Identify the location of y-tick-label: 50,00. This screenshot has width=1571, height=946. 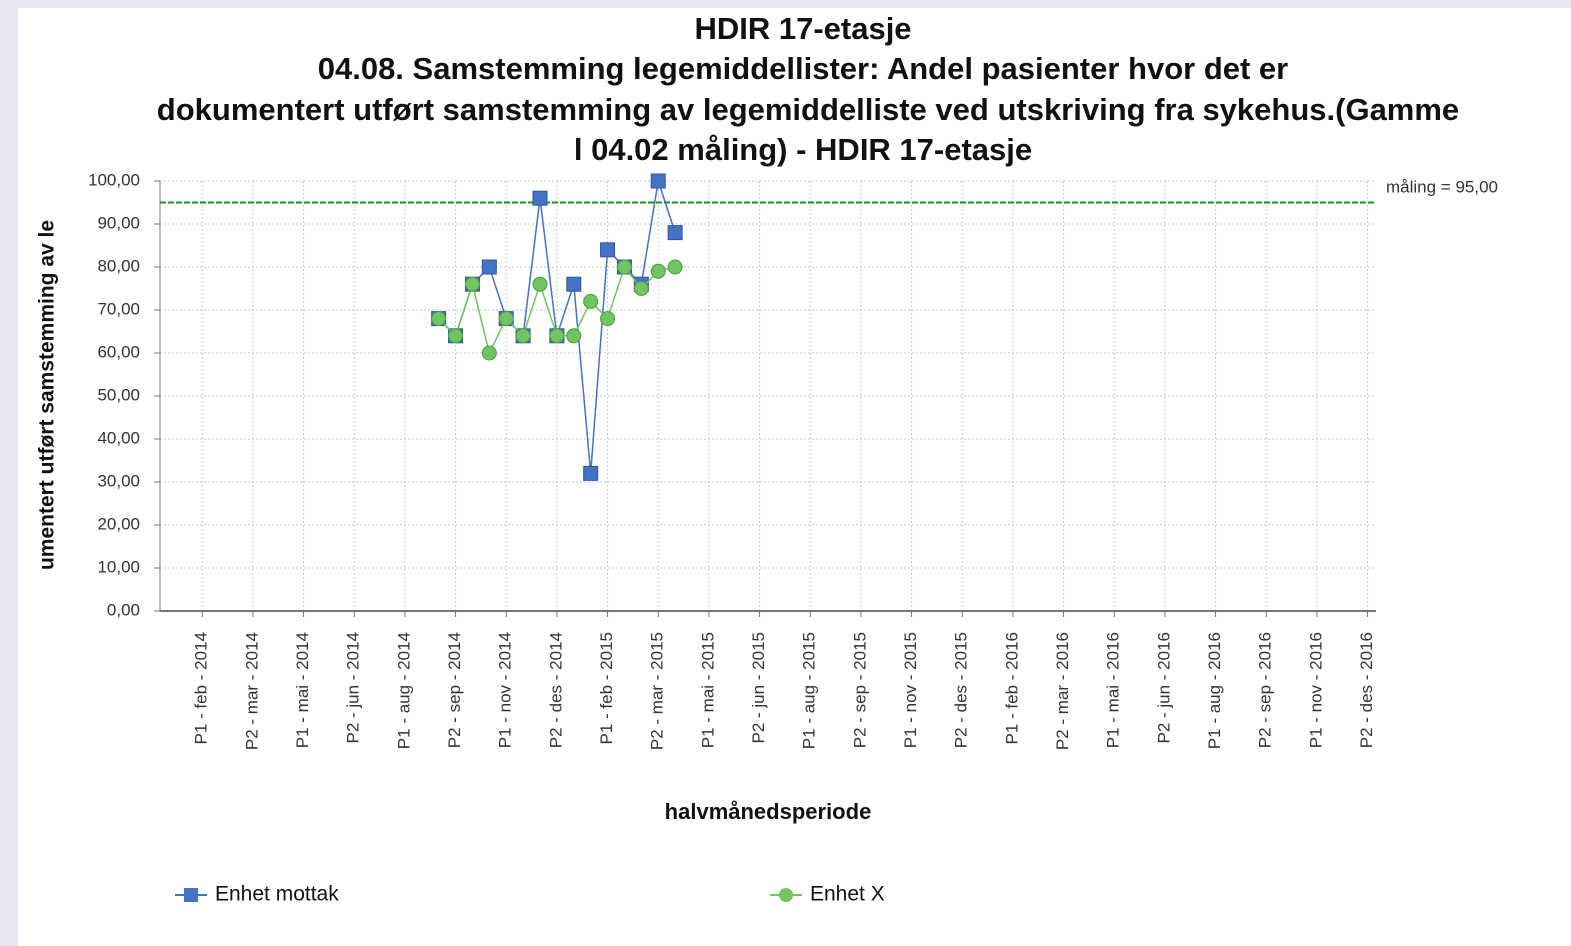
(118, 394).